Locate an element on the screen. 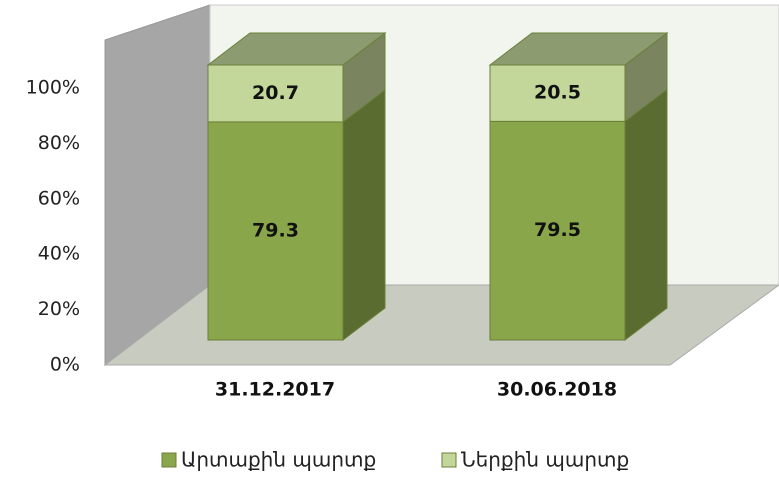 The width and height of the screenshot is (779, 477). y-tick-label: 80% is located at coordinates (59, 143).